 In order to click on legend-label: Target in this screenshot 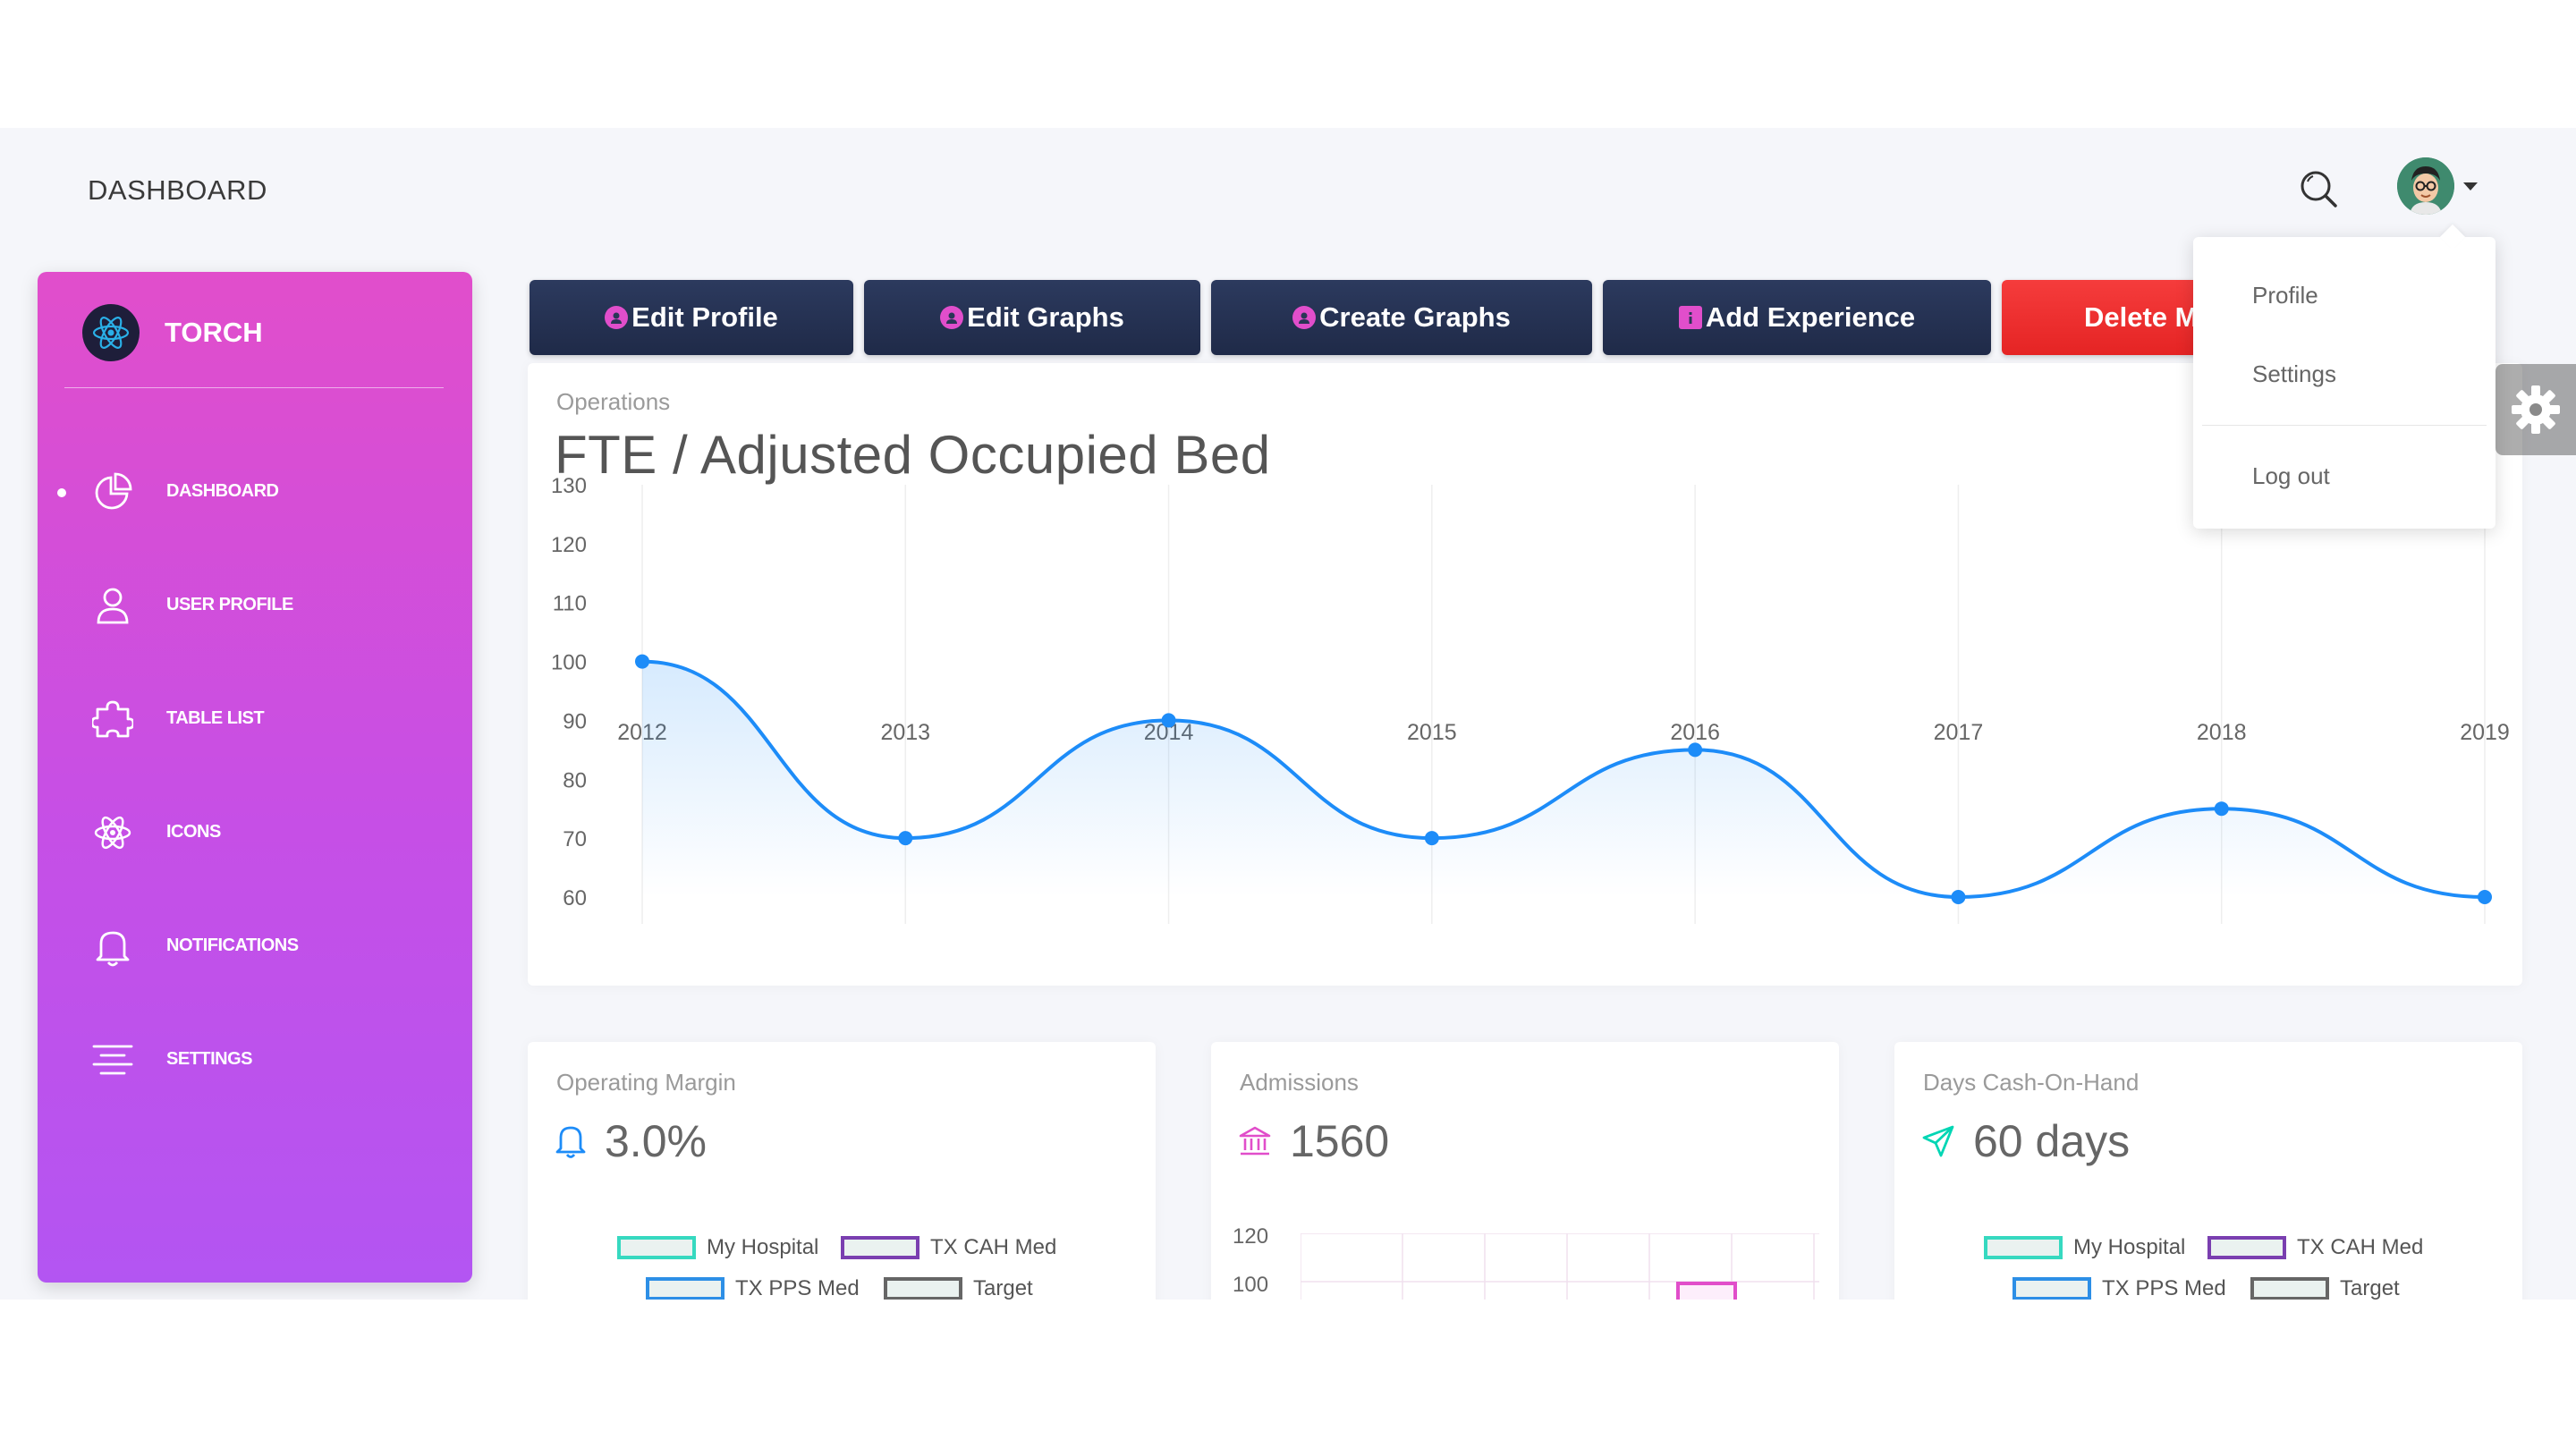, I will do `click(1003, 1288)`.